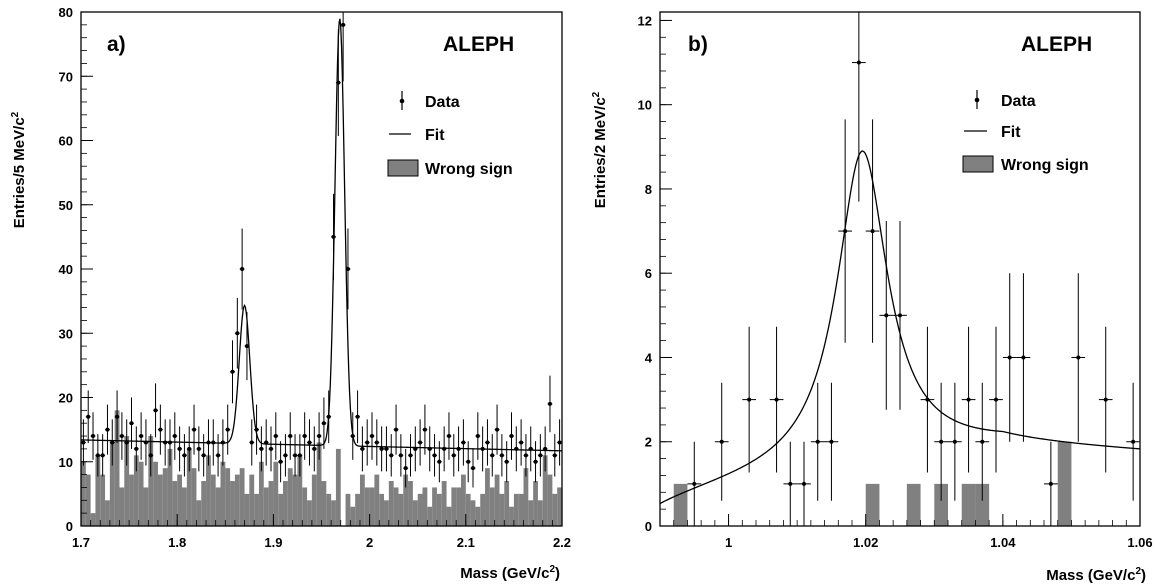  What do you see at coordinates (66, 398) in the screenshot?
I see `y-tick-label: 20` at bounding box center [66, 398].